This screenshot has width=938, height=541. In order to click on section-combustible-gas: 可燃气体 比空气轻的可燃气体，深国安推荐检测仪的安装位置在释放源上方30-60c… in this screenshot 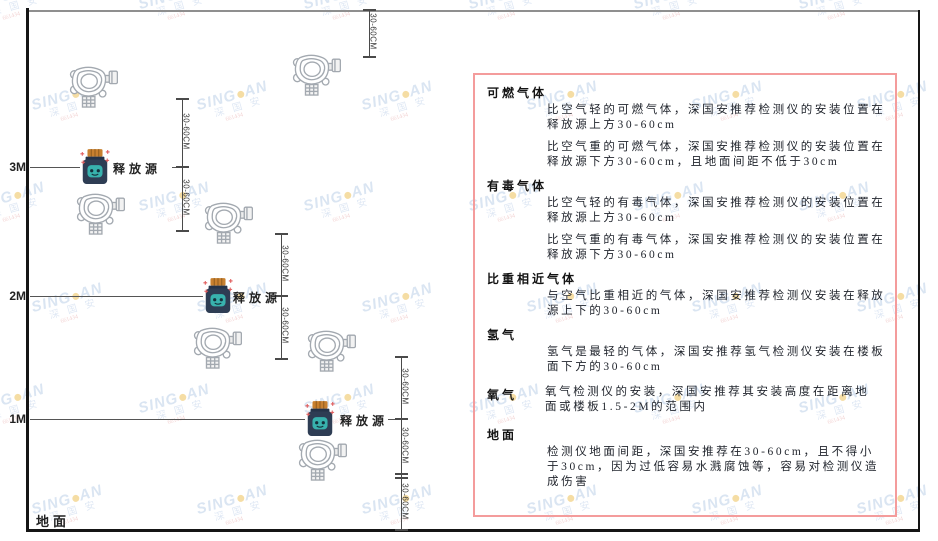, I will do `click(685, 127)`.